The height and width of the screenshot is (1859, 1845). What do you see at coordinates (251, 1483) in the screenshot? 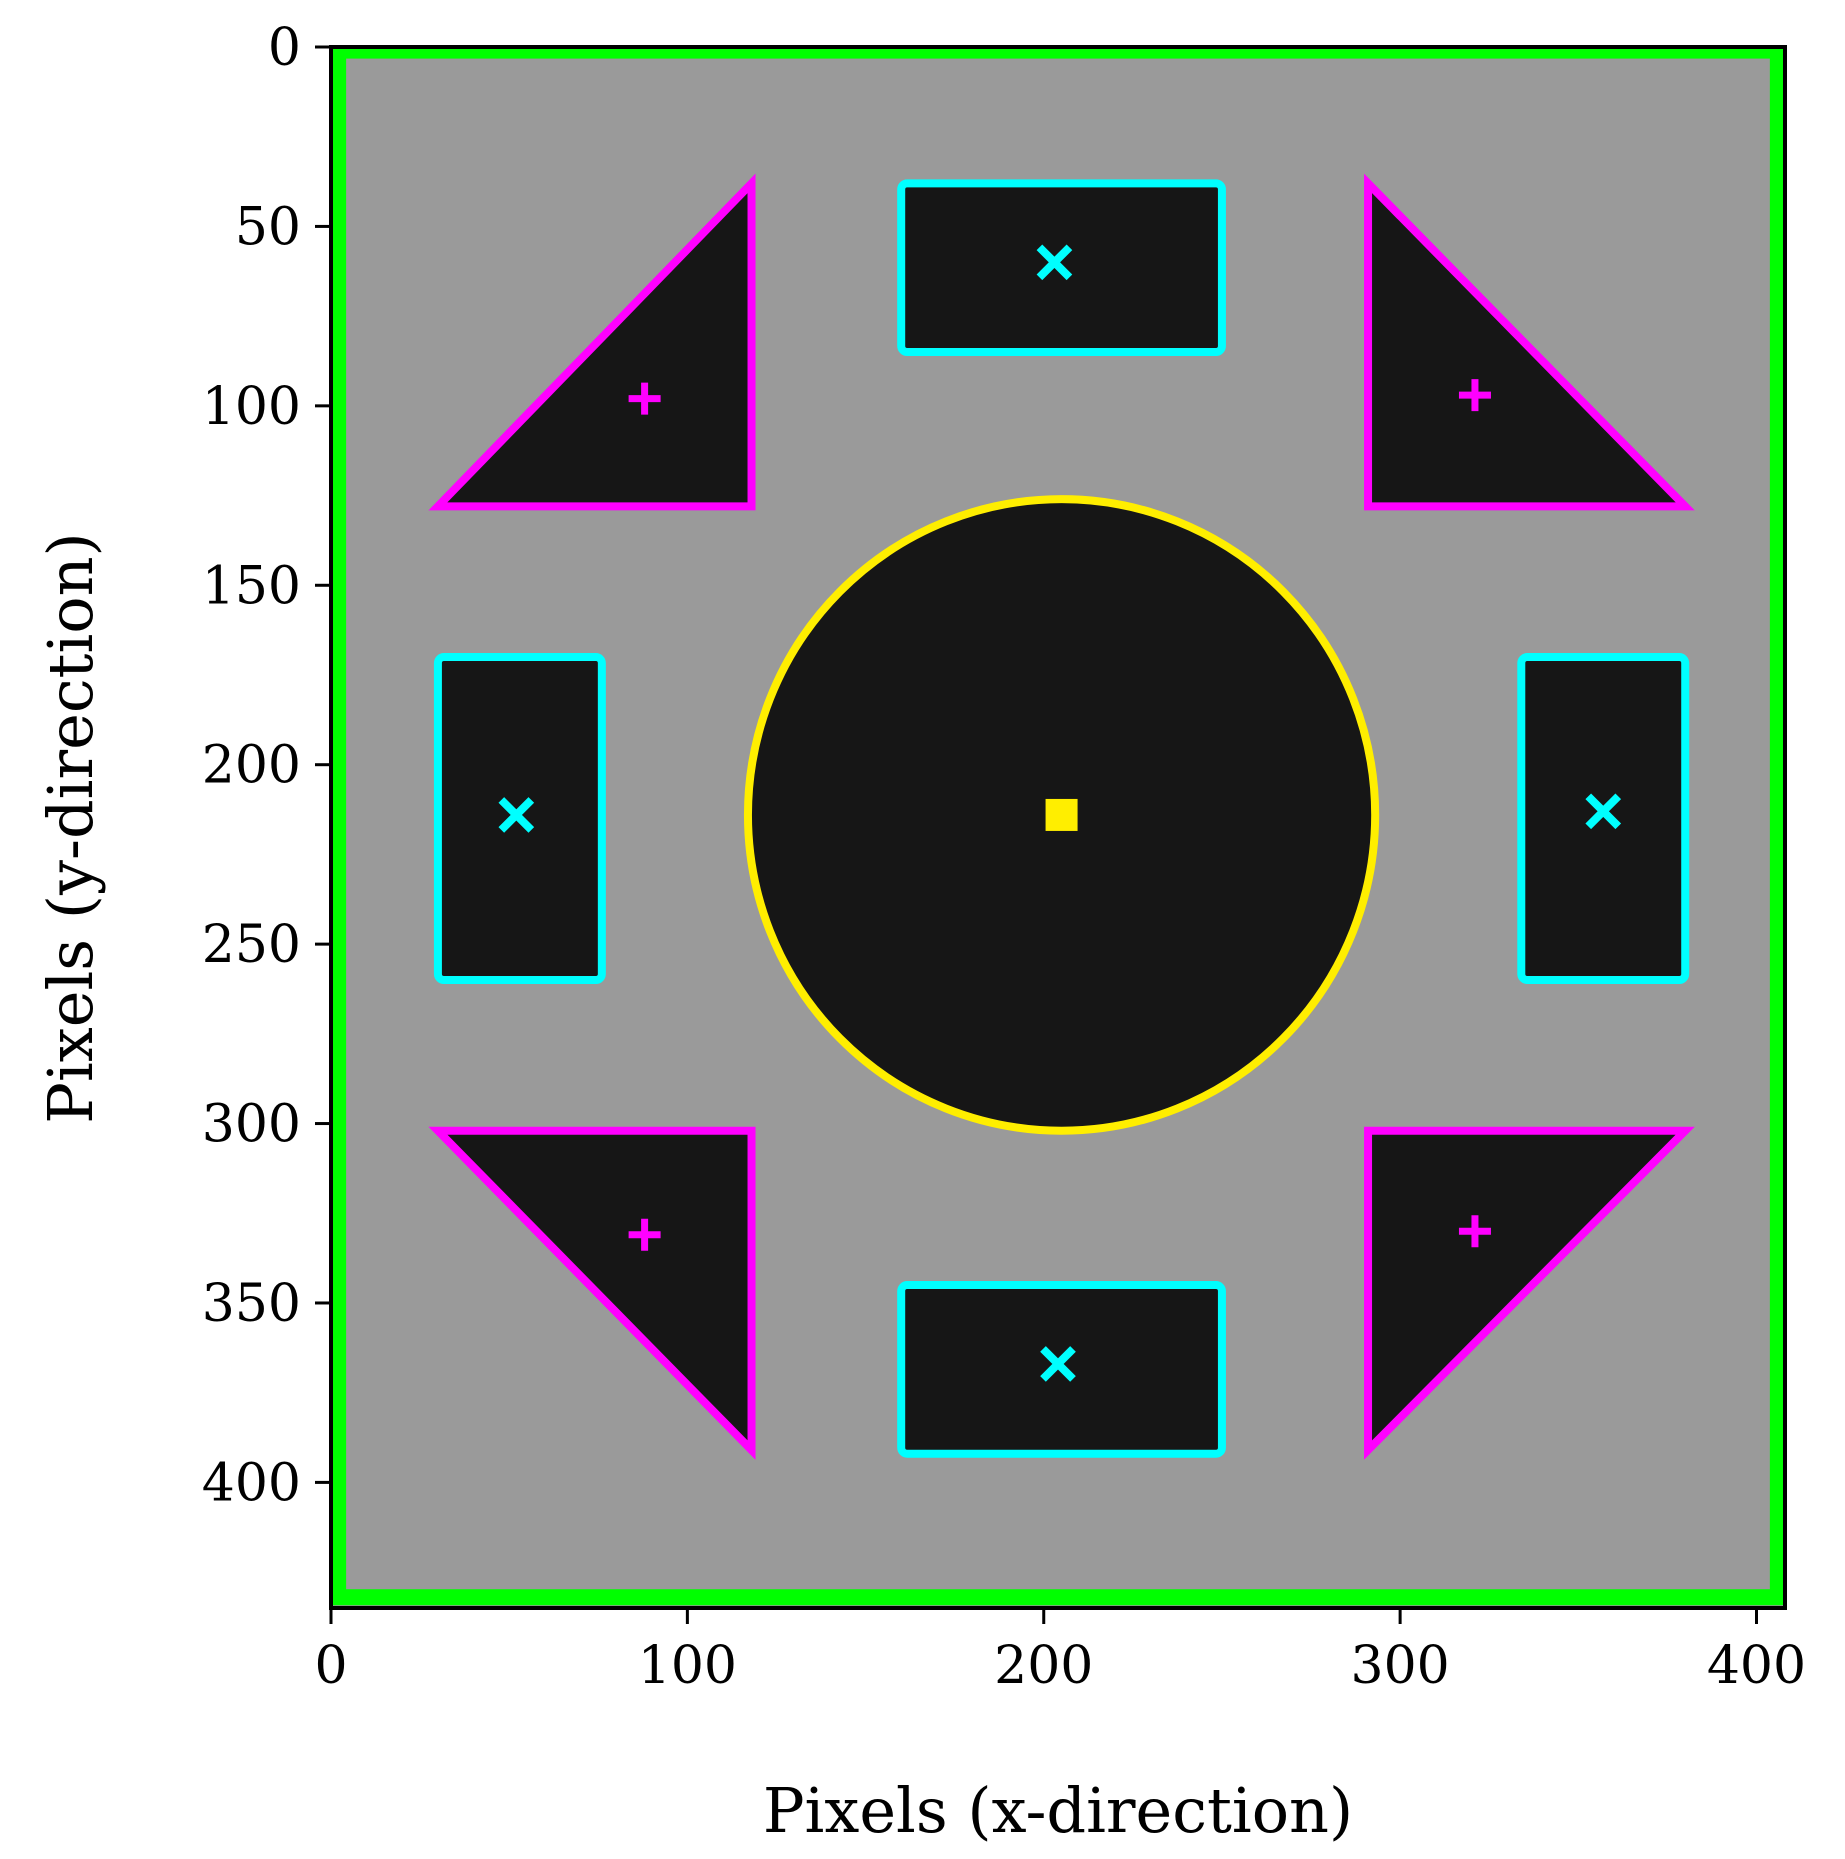
I see `y-tick-label: 400` at bounding box center [251, 1483].